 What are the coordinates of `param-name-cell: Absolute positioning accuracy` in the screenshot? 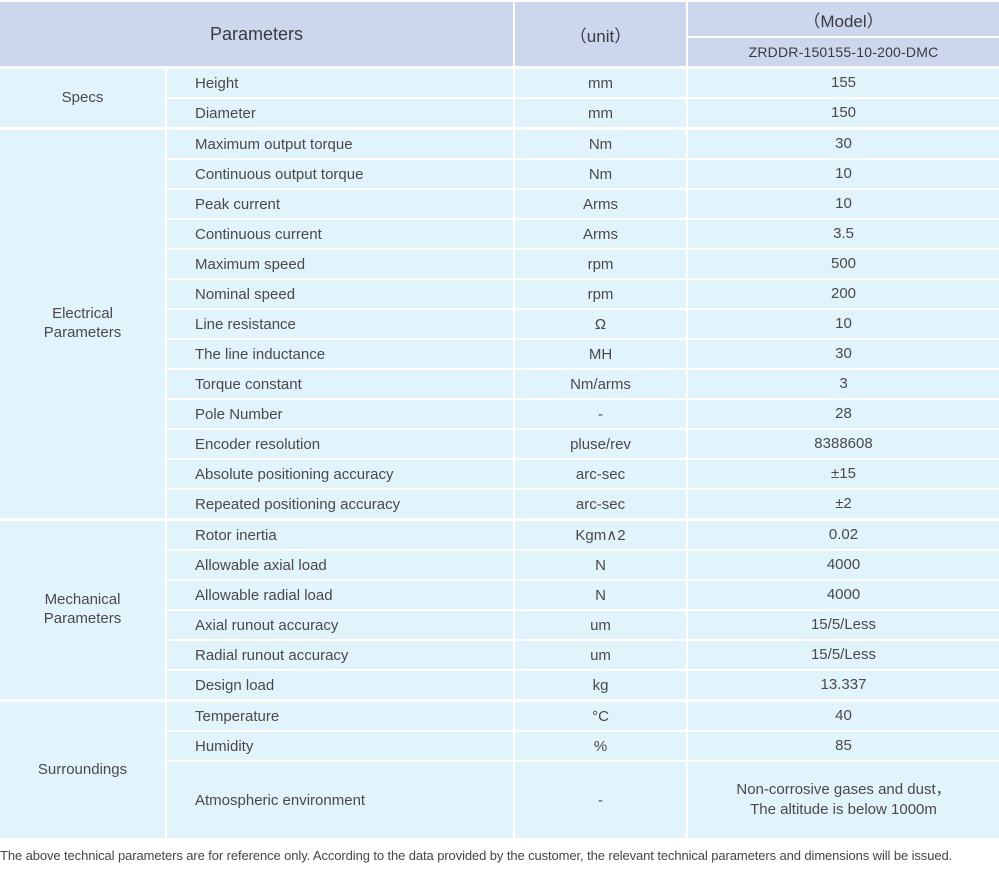 It's located at (340, 474).